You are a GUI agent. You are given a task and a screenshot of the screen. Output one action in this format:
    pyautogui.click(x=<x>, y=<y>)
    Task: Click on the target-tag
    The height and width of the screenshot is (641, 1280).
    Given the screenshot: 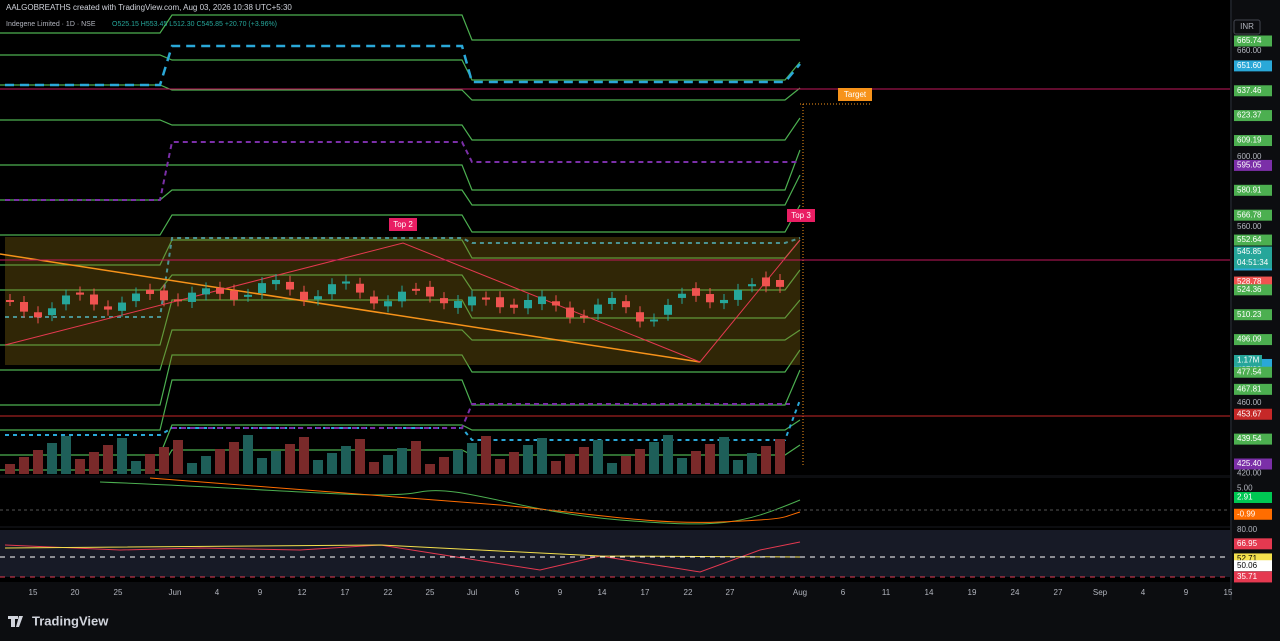 What is the action you would take?
    pyautogui.click(x=855, y=94)
    